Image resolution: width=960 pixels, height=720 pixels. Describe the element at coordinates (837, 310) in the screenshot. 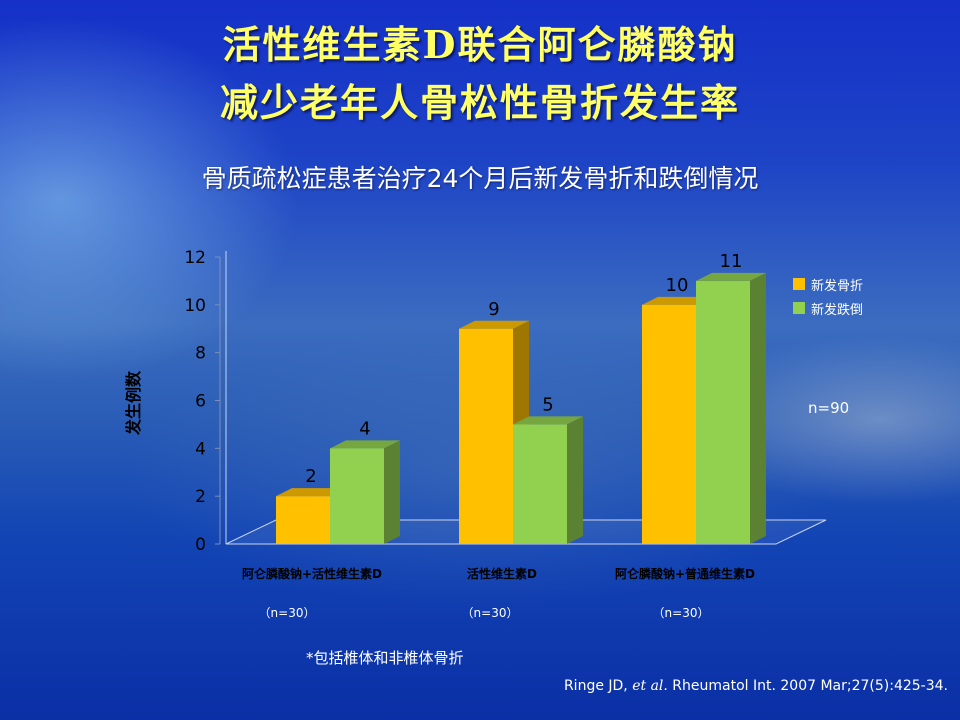

I see `legend-label-fall: 新发跌倒` at that location.